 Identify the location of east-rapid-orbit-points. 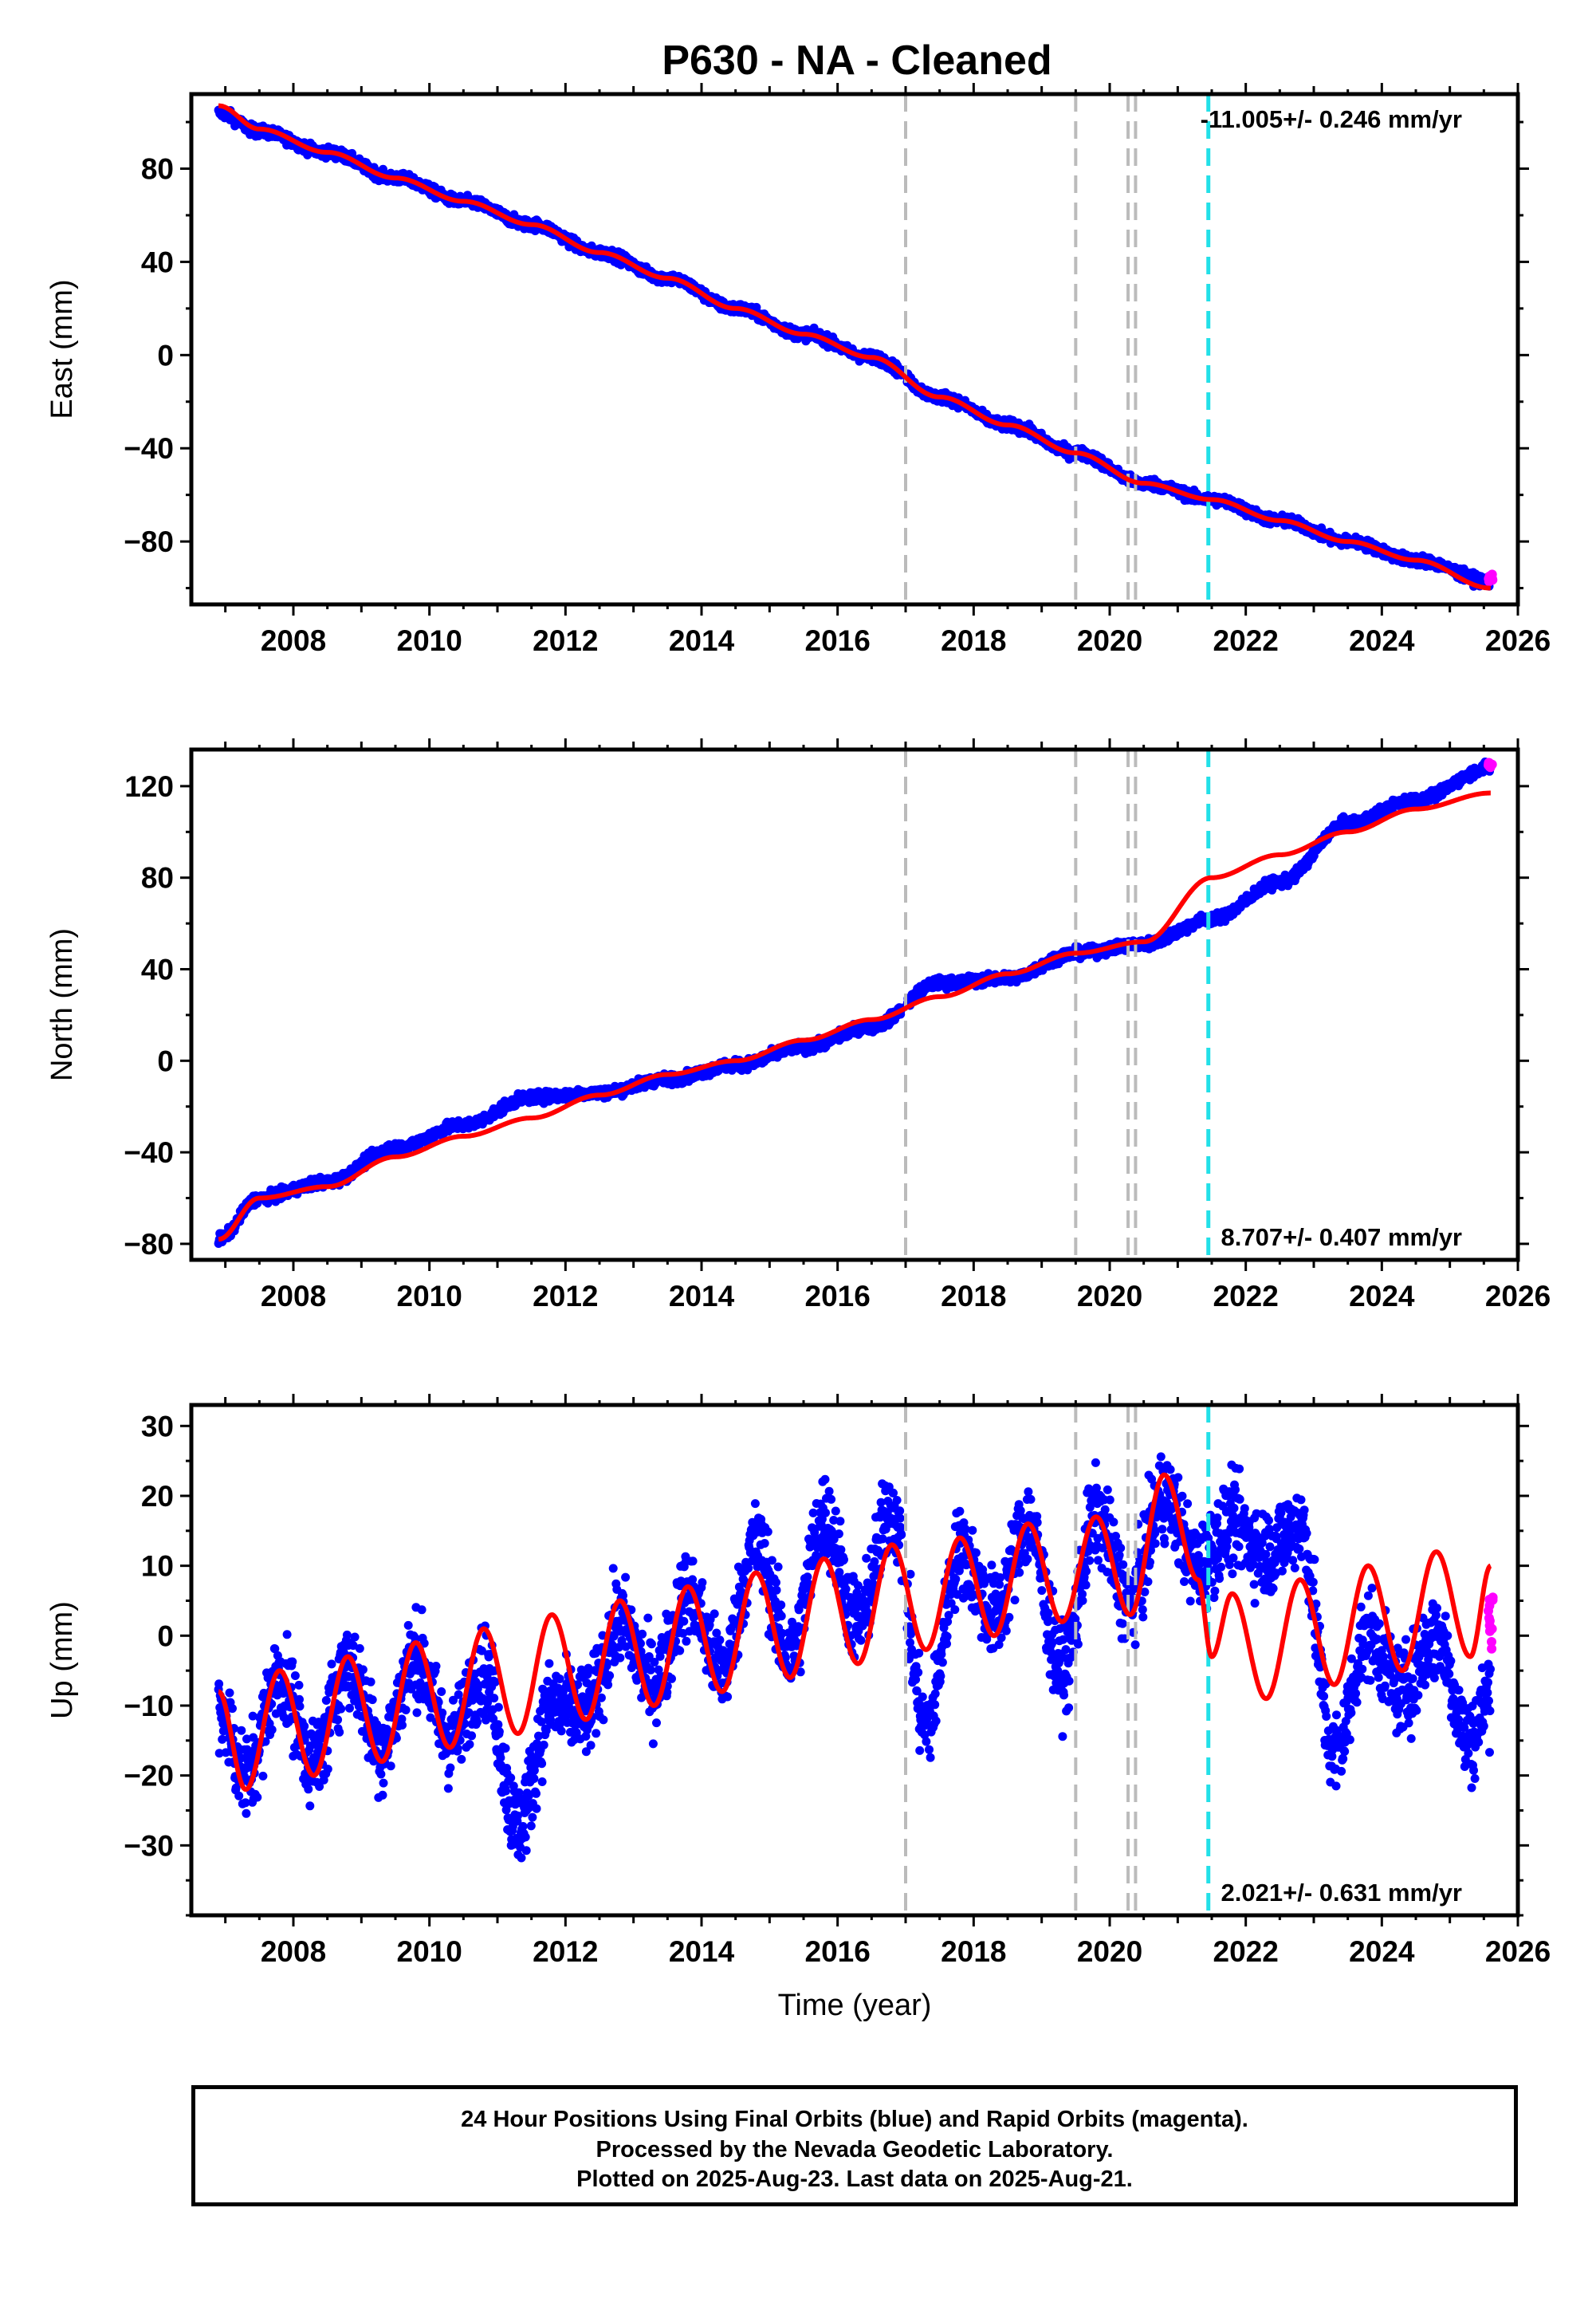
(1491, 578).